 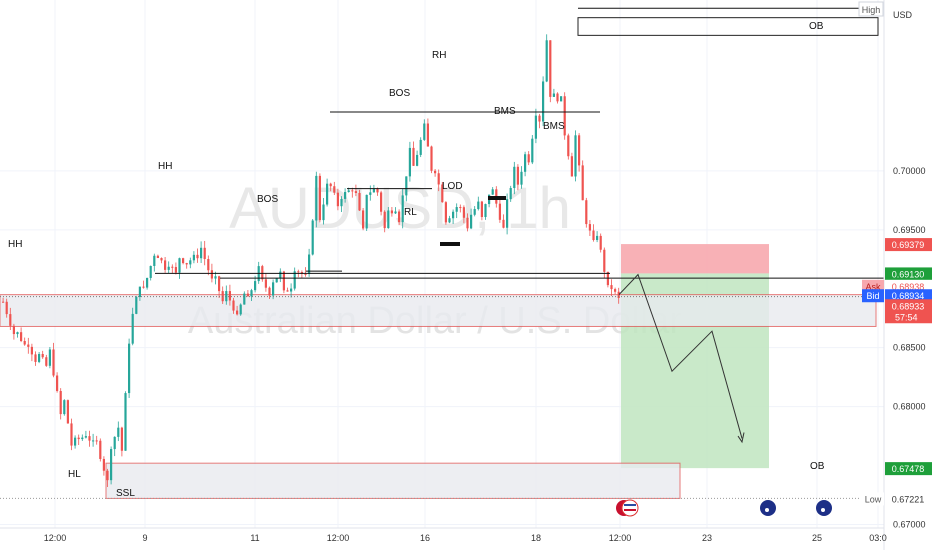 I want to click on label-high: High, so click(x=871, y=10).